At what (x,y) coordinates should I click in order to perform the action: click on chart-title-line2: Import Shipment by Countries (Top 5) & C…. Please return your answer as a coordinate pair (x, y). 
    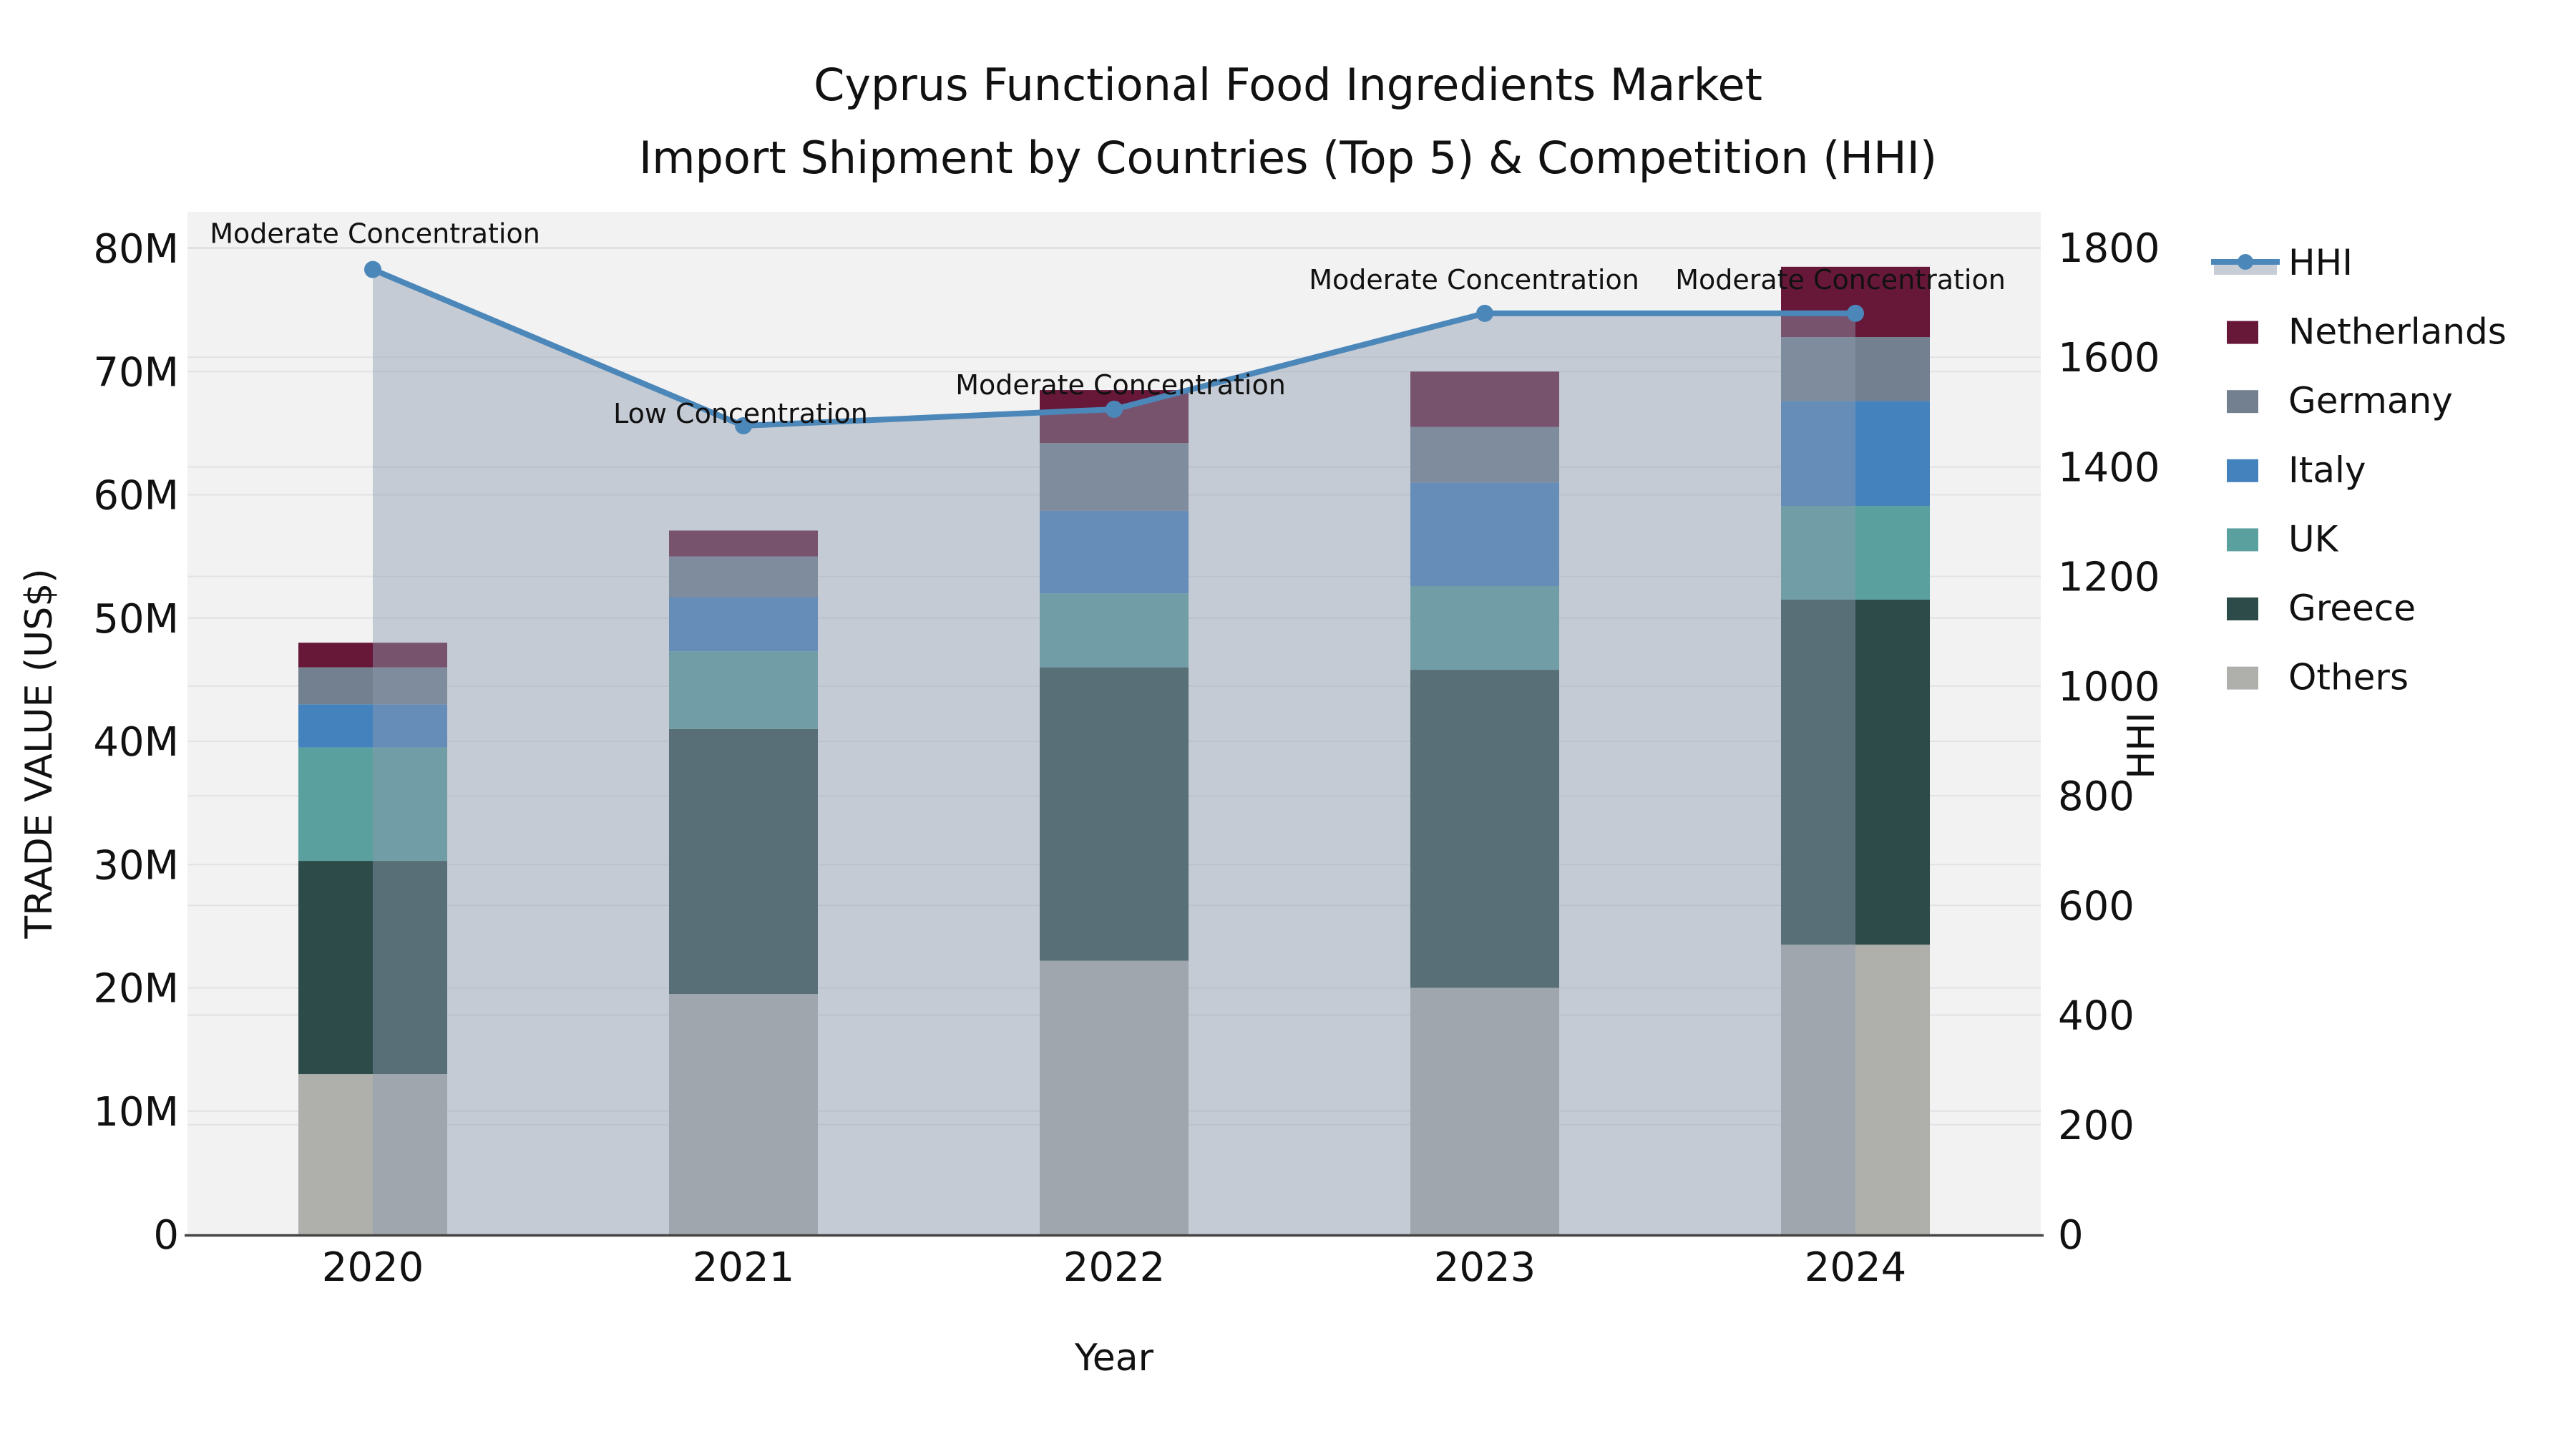
    Looking at the image, I should click on (1288, 158).